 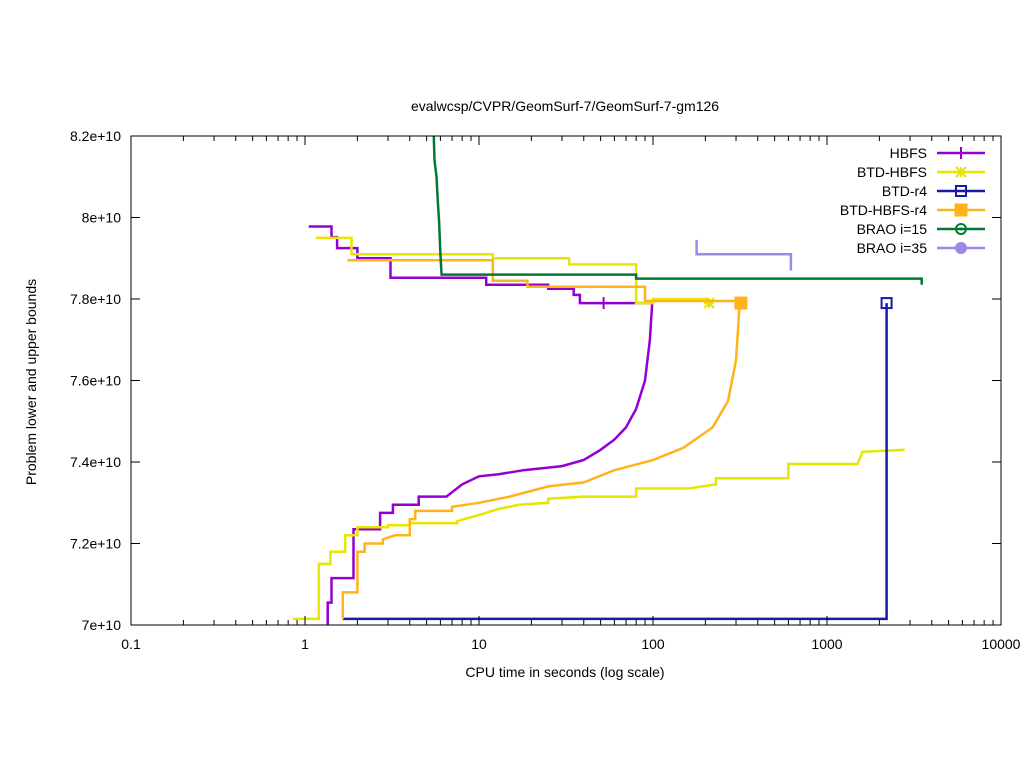 I want to click on legend-label: BTD-HBFS-r4, so click(x=883, y=210).